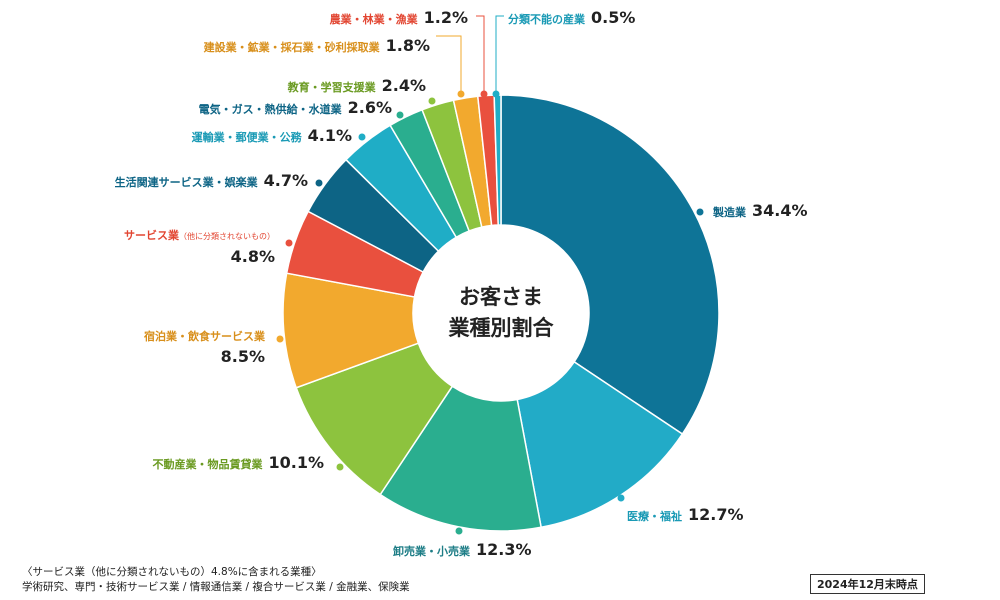  What do you see at coordinates (227, 236) in the screenshot?
I see `label-subnote: （他に分類されないもの）` at bounding box center [227, 236].